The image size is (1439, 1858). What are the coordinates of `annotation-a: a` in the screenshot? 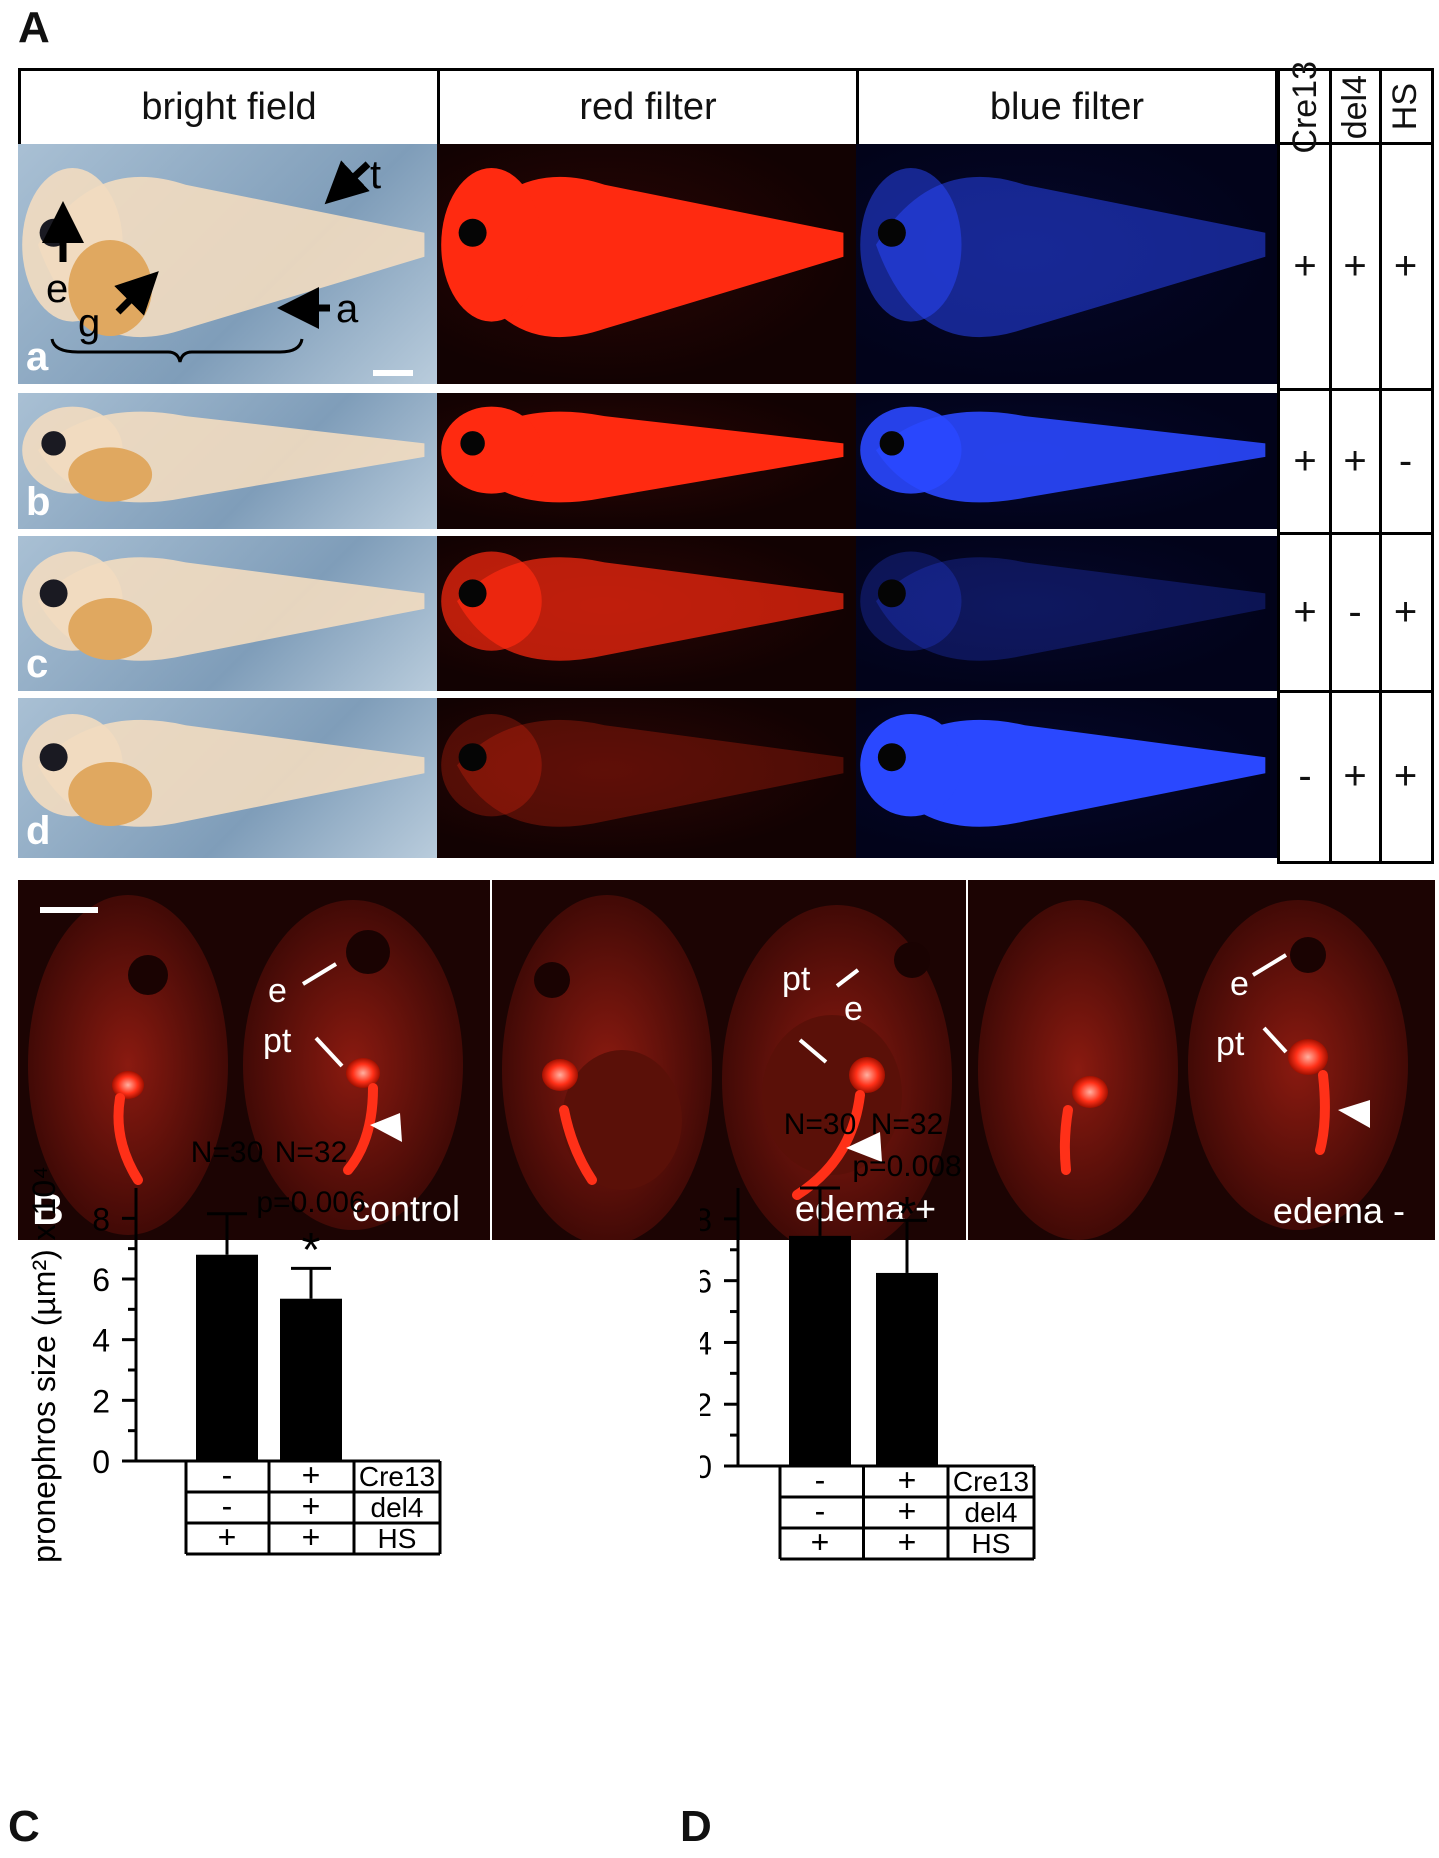 It's located at (347, 309).